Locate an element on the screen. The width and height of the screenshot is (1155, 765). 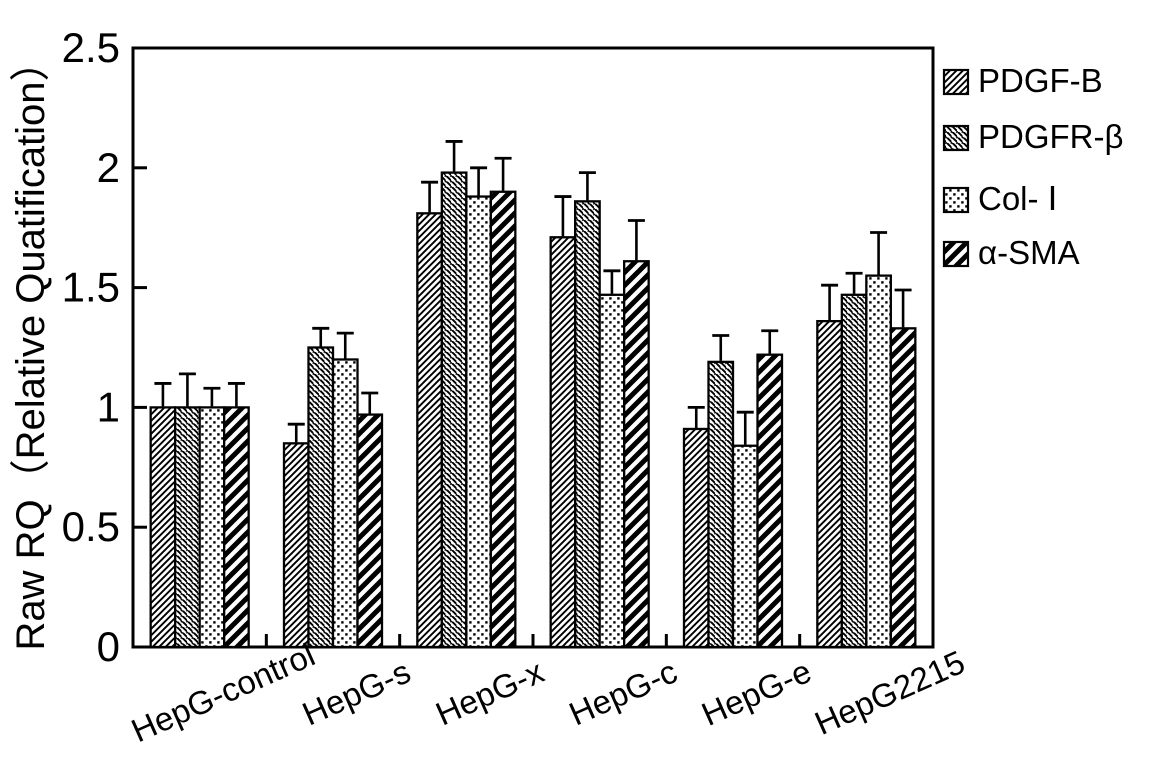
legend-label: Col- Ⅰ is located at coordinates (1017, 198).